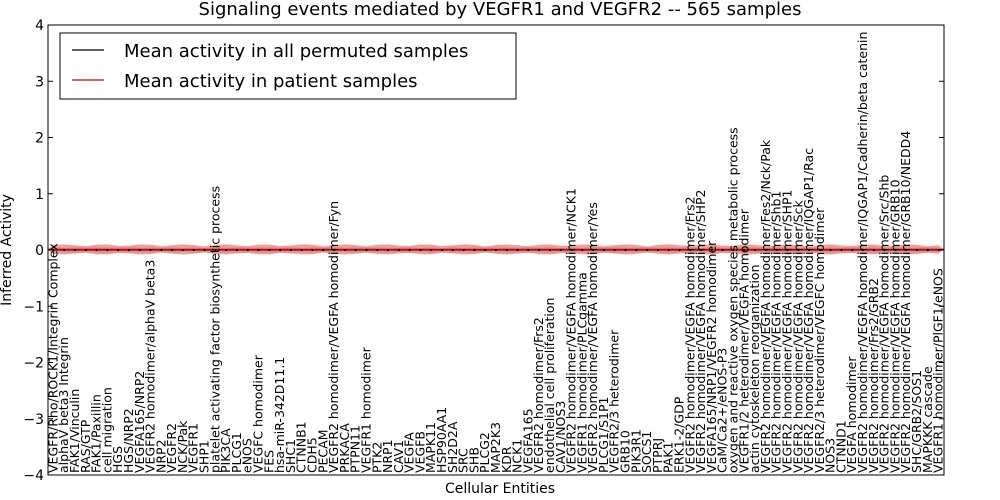 This screenshot has height=500, width=1000. What do you see at coordinates (722, 410) in the screenshot?
I see `x-tick-label: CaM/Ca2+/eNOS-P3` at bounding box center [722, 410].